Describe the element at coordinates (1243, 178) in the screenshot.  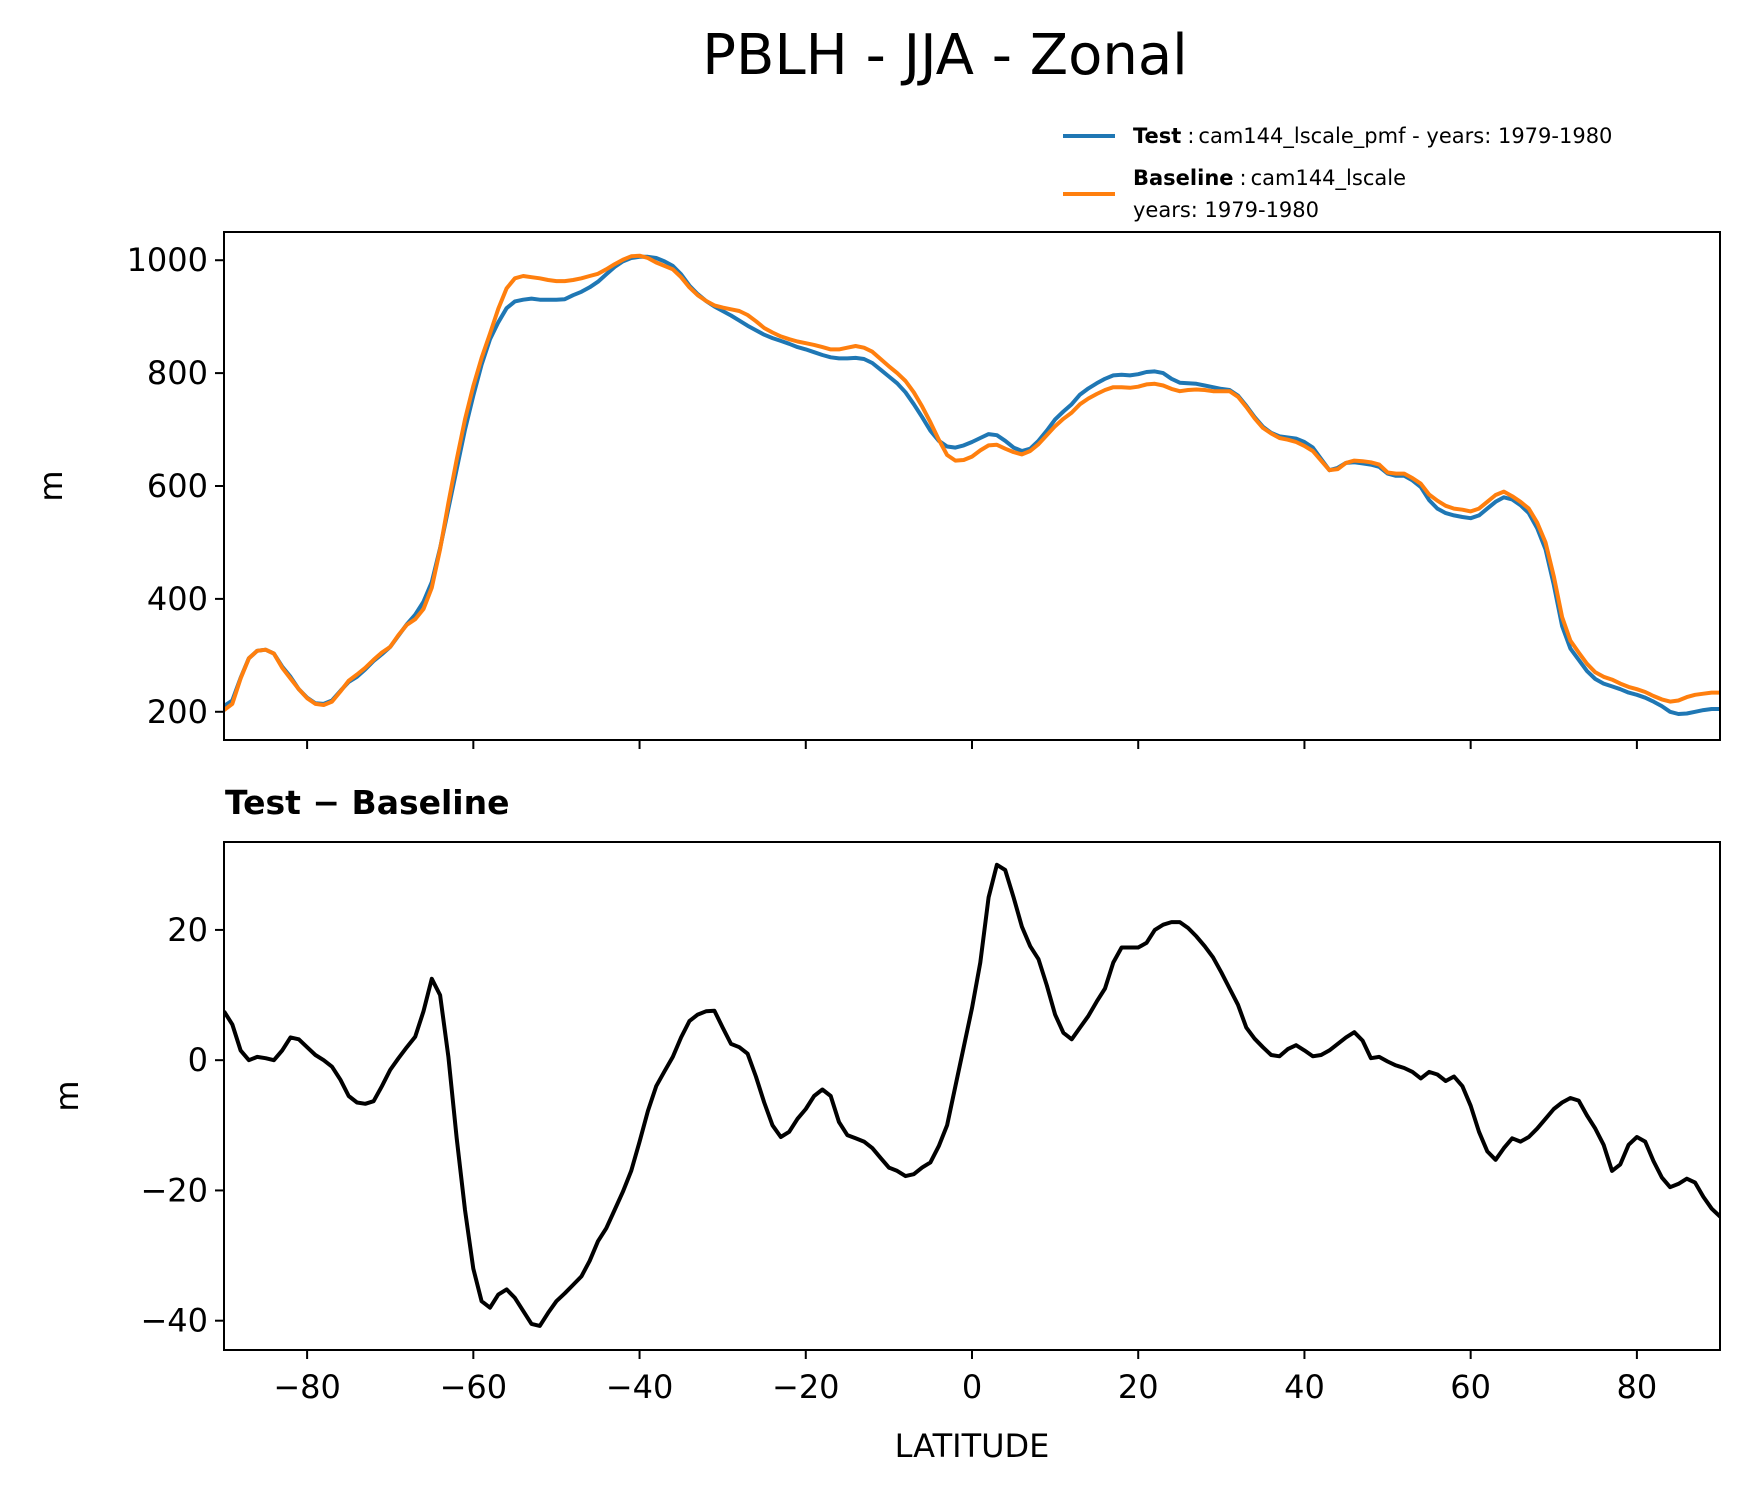
I see `legend-baseline-sep: :` at that location.